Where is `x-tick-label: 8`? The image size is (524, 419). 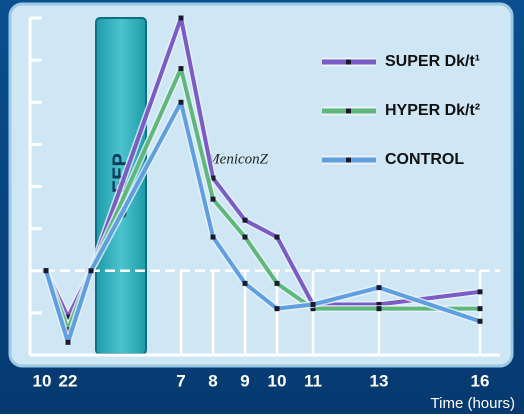
x-tick-label: 8 is located at coordinates (212, 380).